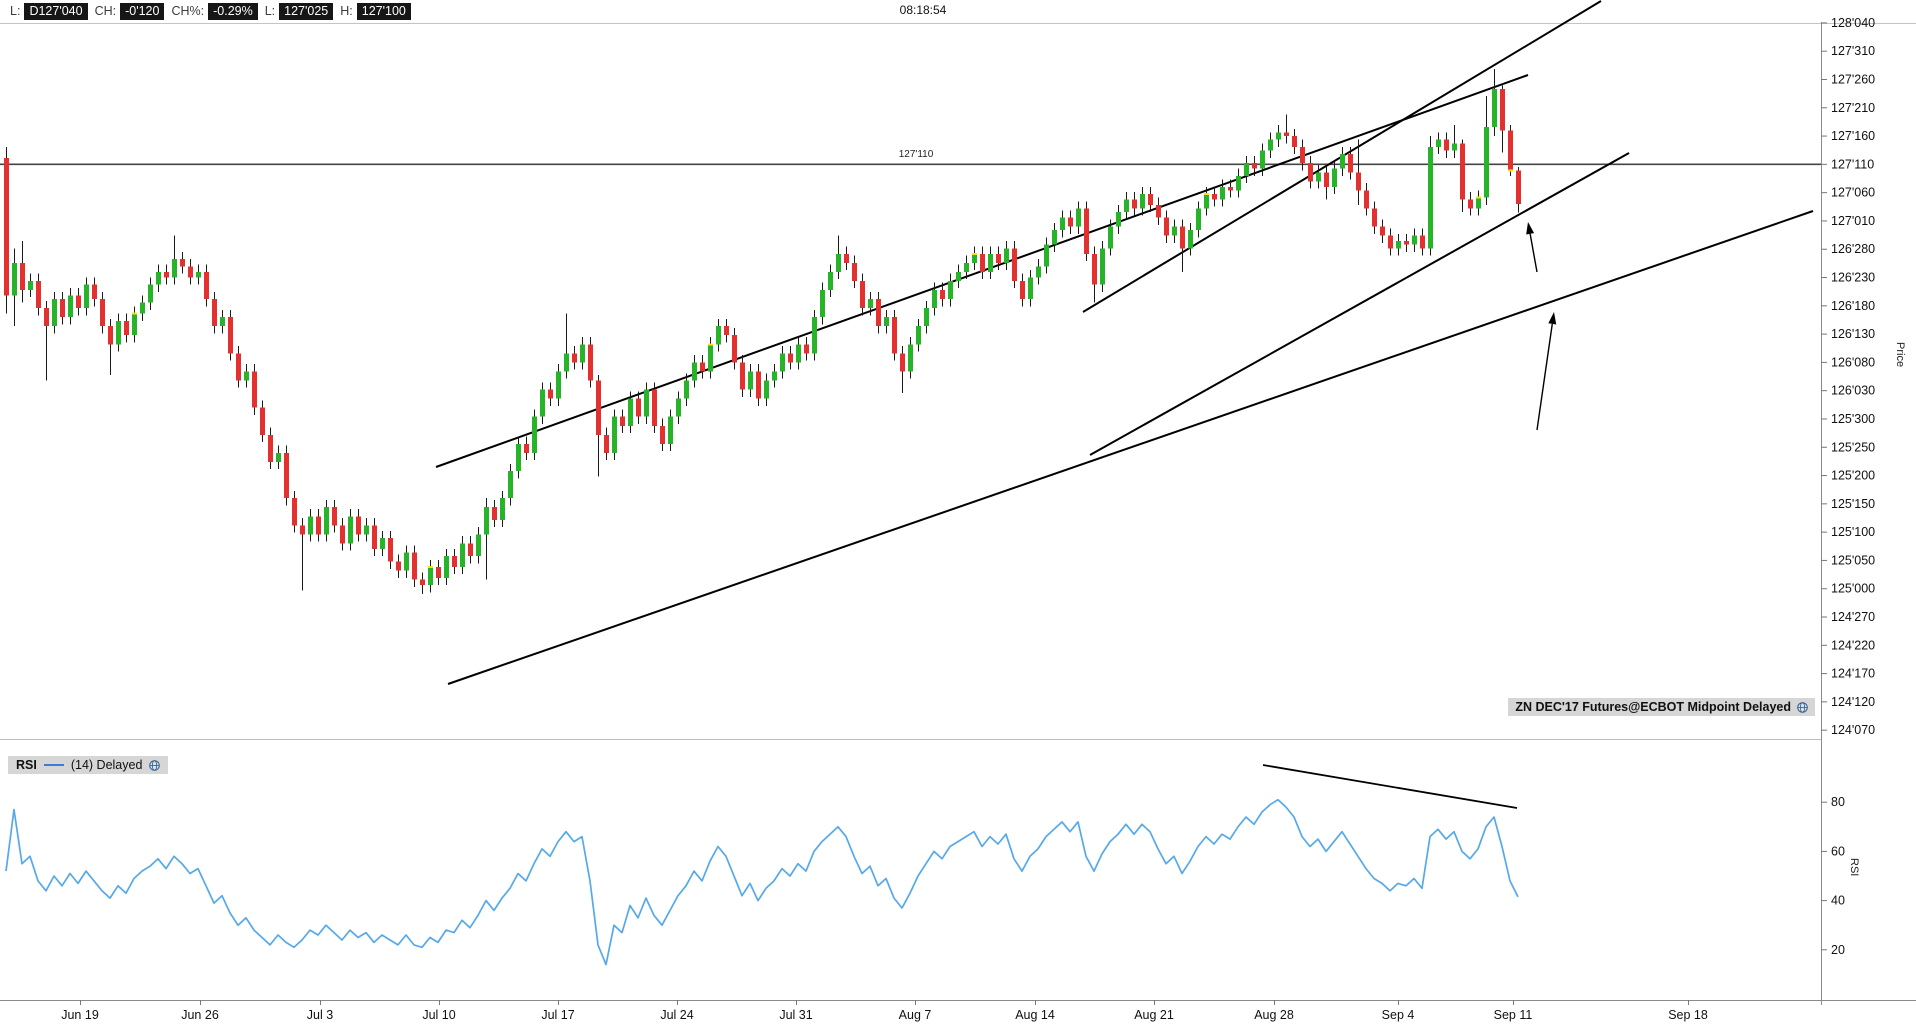 The height and width of the screenshot is (1026, 1916). Describe the element at coordinates (795, 1015) in the screenshot. I see `svg-text: Jul 31` at that location.